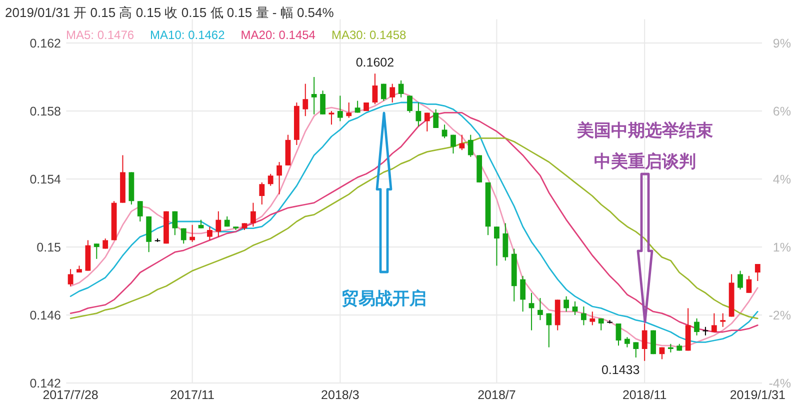 Image resolution: width=793 pixels, height=406 pixels. I want to click on y2-tick-label: -4%, so click(779, 383).